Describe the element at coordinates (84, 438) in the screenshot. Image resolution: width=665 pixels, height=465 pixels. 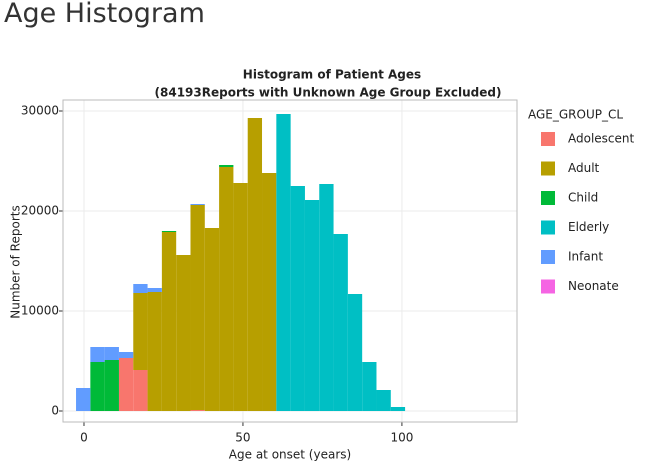
I see `x-tick-label: 0` at that location.